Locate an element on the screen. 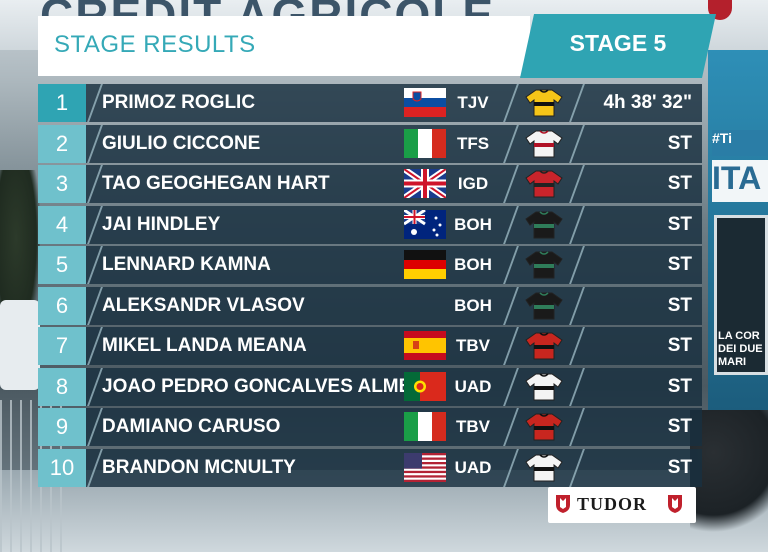 Image resolution: width=768 pixels, height=552 pixels. rider-name: TAO GEOGHEGAN HART is located at coordinates (216, 183).